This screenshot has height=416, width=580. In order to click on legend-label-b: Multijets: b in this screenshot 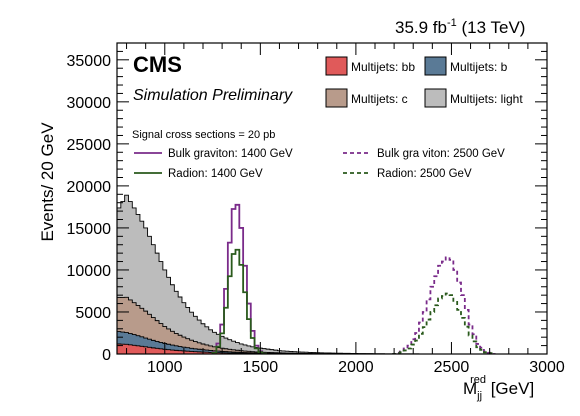, I will do `click(479, 67)`.